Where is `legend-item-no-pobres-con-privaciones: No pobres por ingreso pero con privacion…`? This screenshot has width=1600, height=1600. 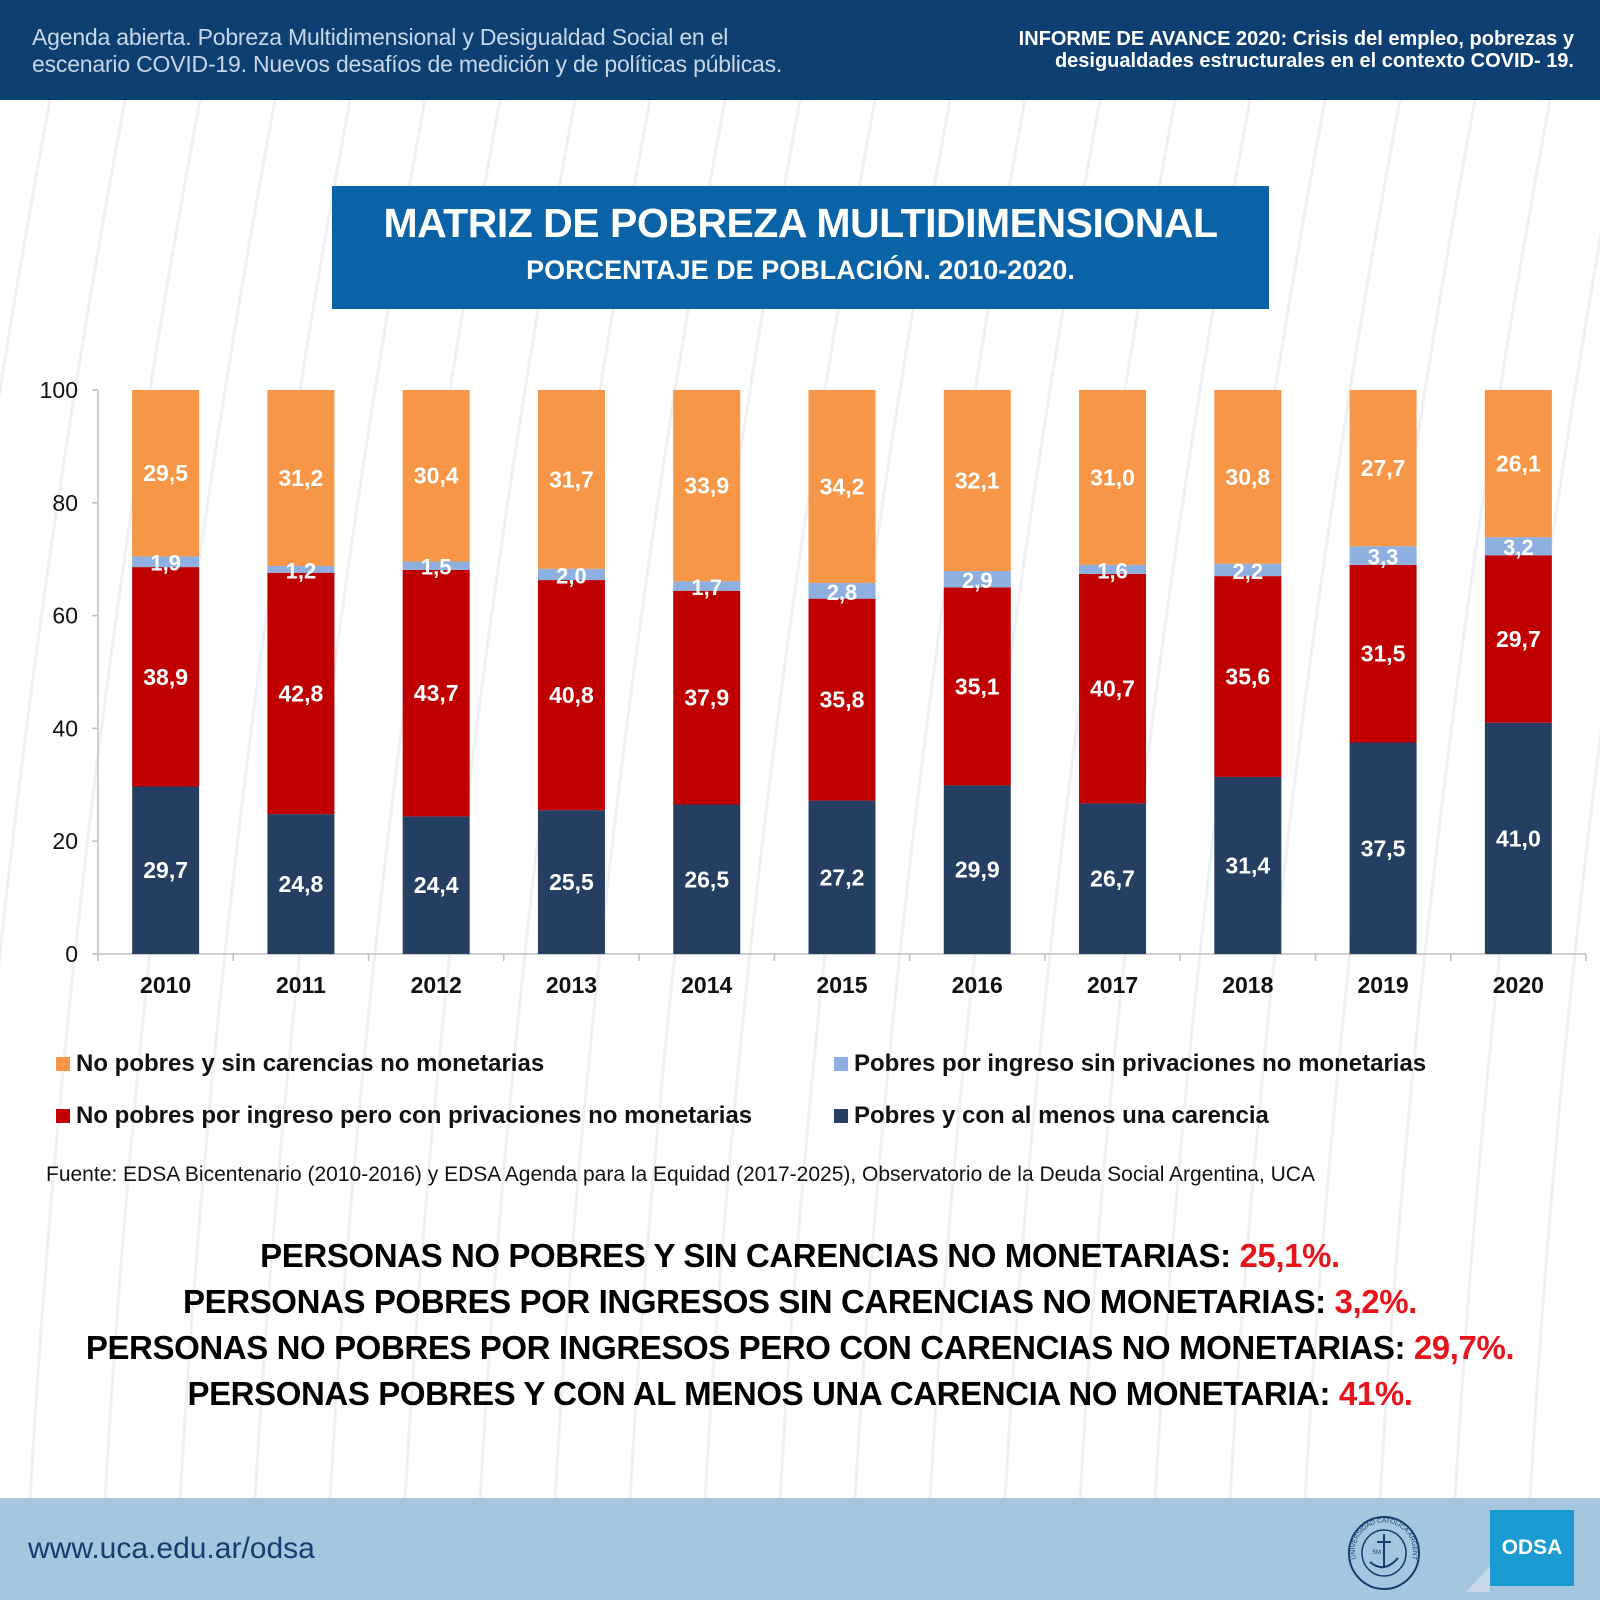
legend-item-no-pobres-con-privaciones: No pobres por ingreso pero con privacion… is located at coordinates (404, 1116).